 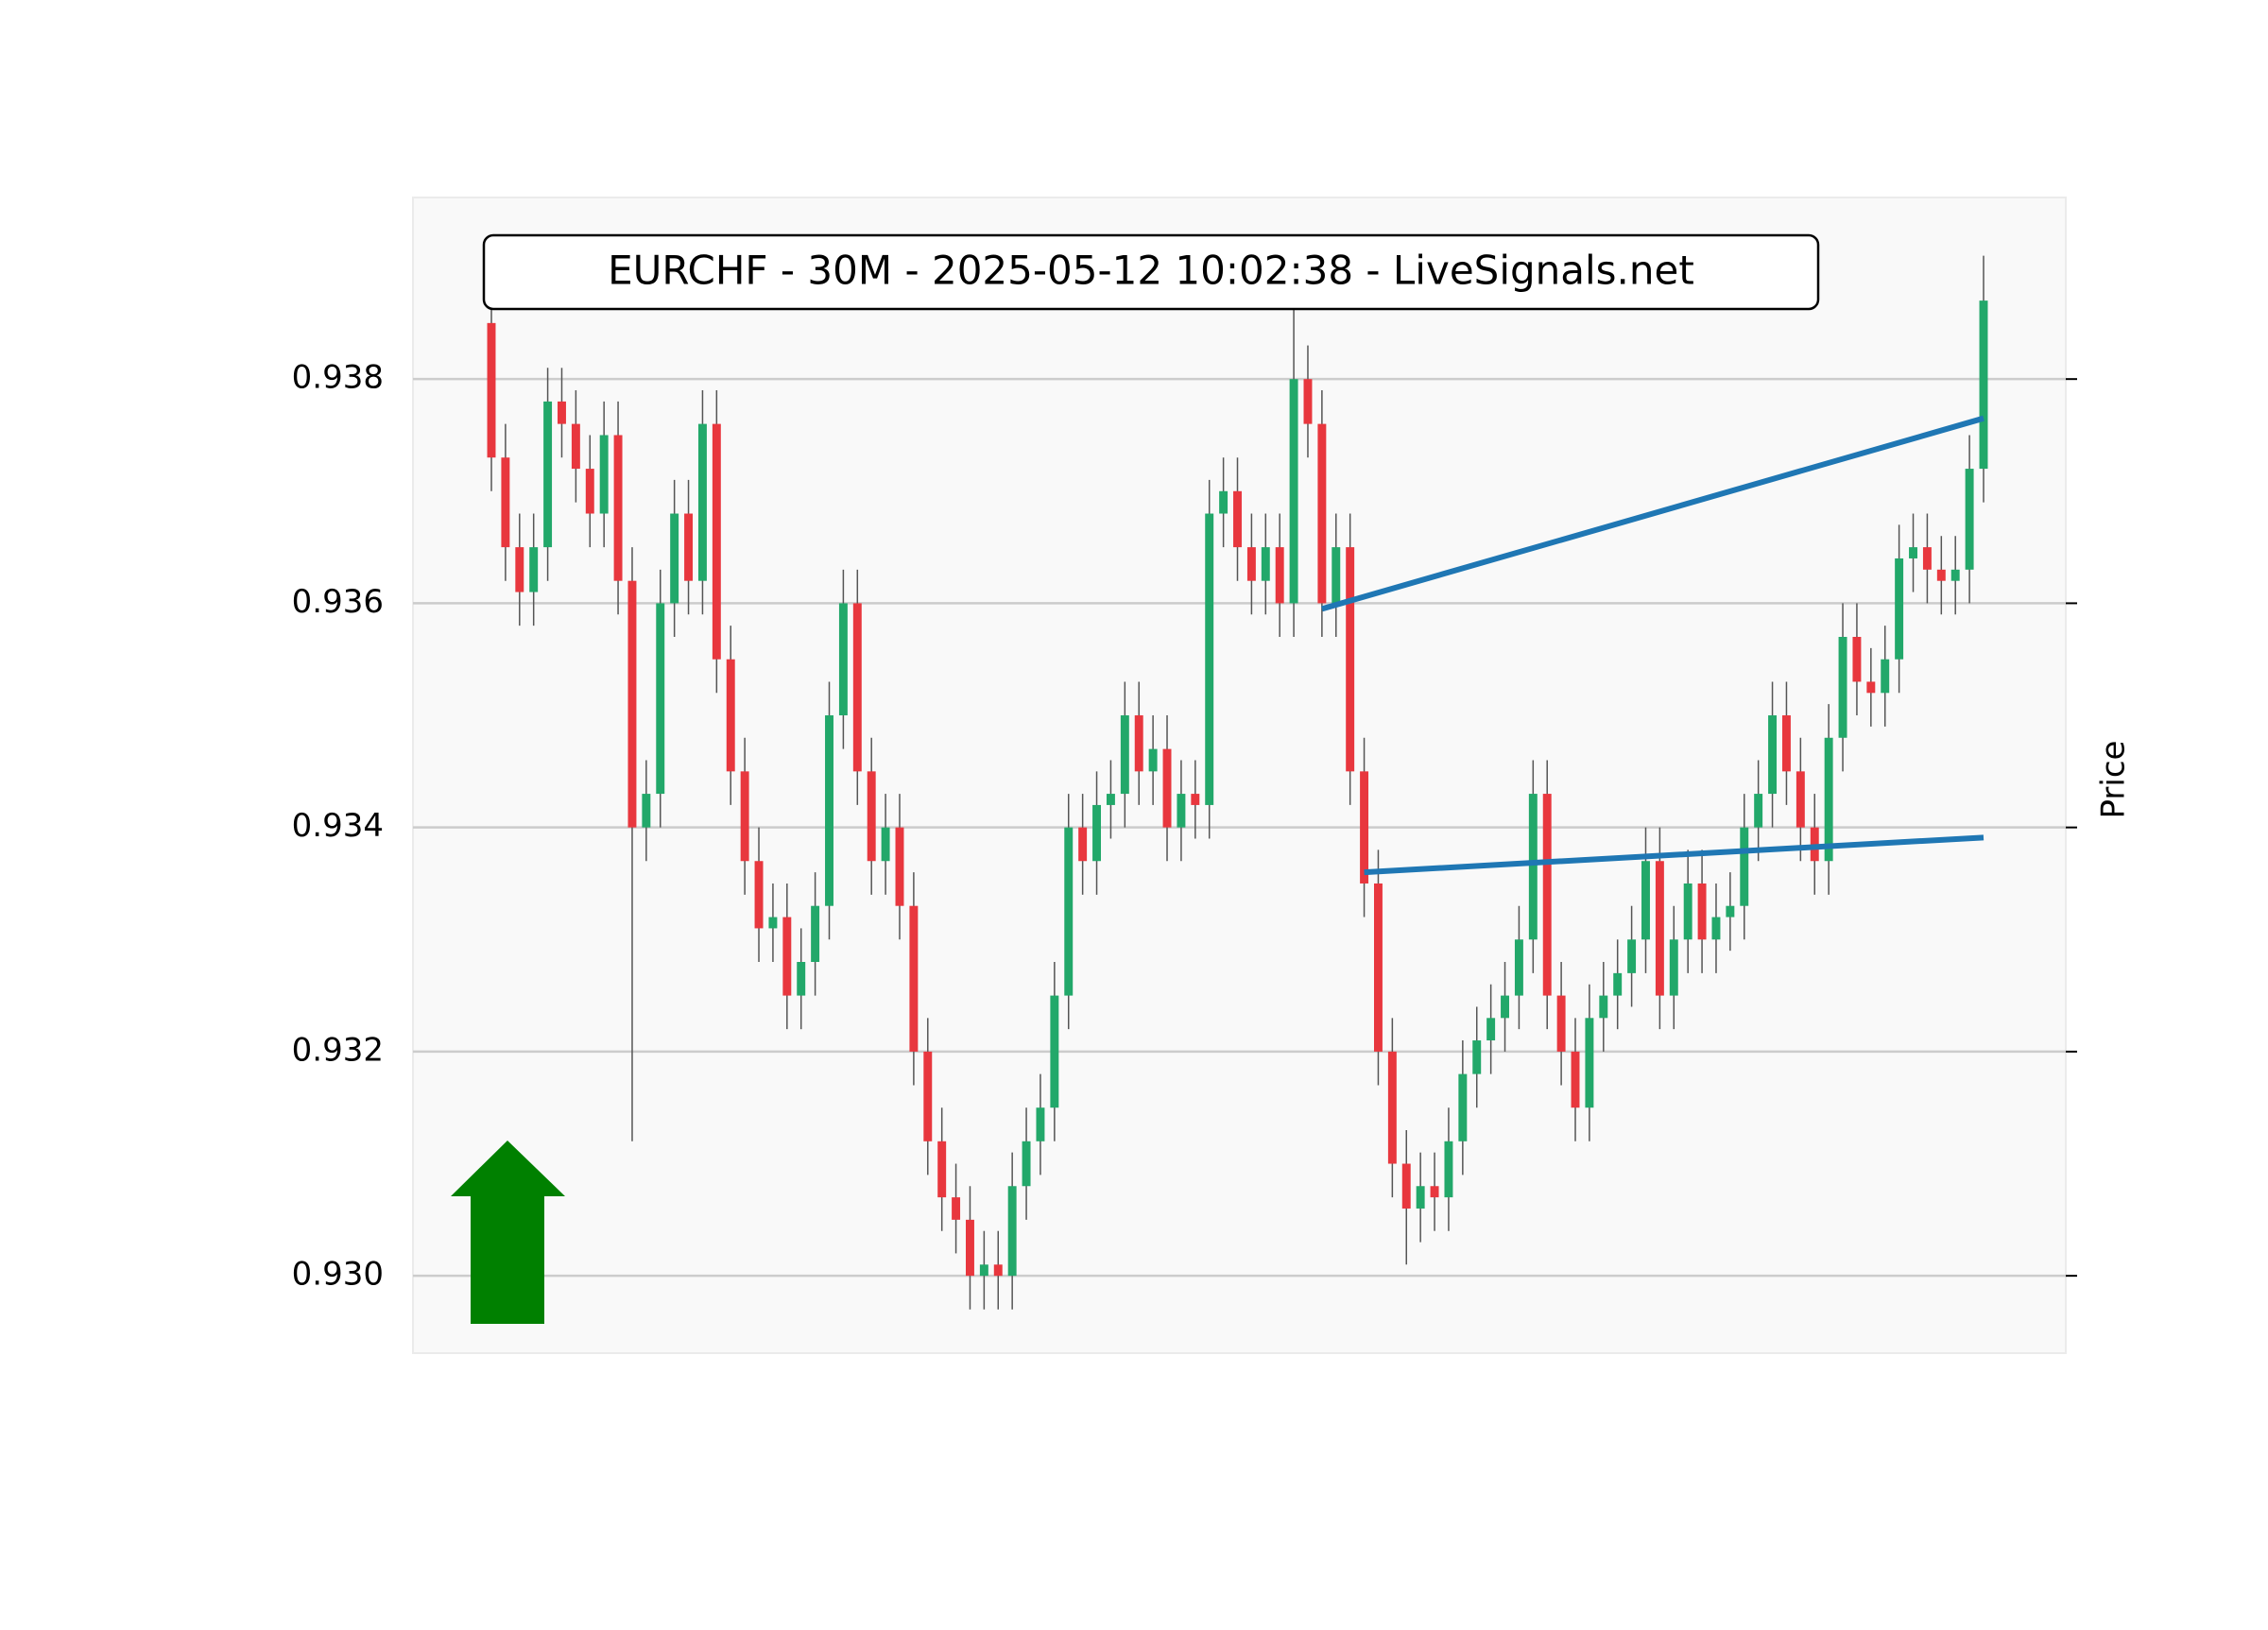 What do you see at coordinates (508, 1233) in the screenshot?
I see `signal-arrow` at bounding box center [508, 1233].